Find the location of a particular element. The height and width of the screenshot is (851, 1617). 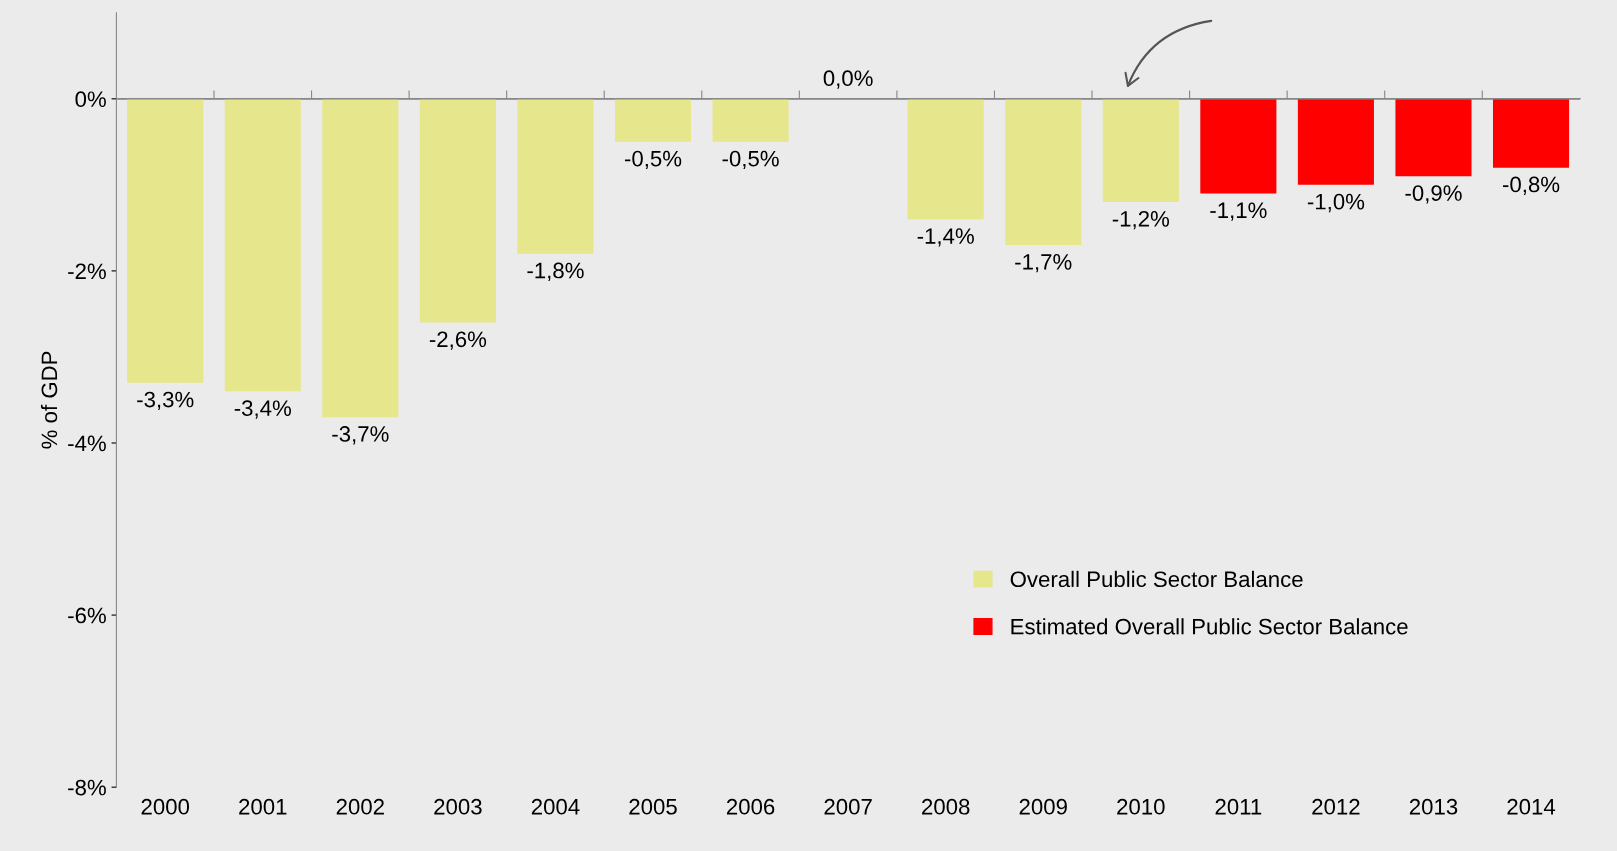

x-tick-label: 2004 is located at coordinates (555, 806).